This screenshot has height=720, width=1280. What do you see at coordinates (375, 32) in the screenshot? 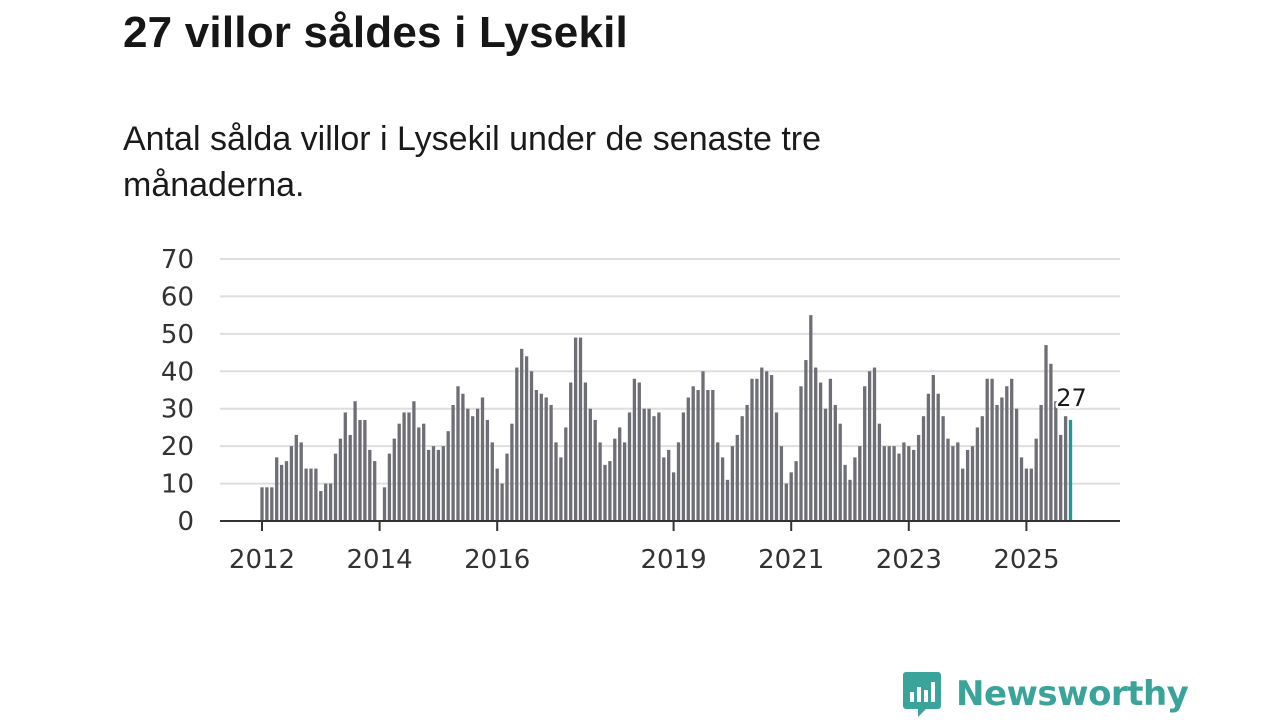
I see `chart-title: 27 villor såldes i Lysekil` at bounding box center [375, 32].